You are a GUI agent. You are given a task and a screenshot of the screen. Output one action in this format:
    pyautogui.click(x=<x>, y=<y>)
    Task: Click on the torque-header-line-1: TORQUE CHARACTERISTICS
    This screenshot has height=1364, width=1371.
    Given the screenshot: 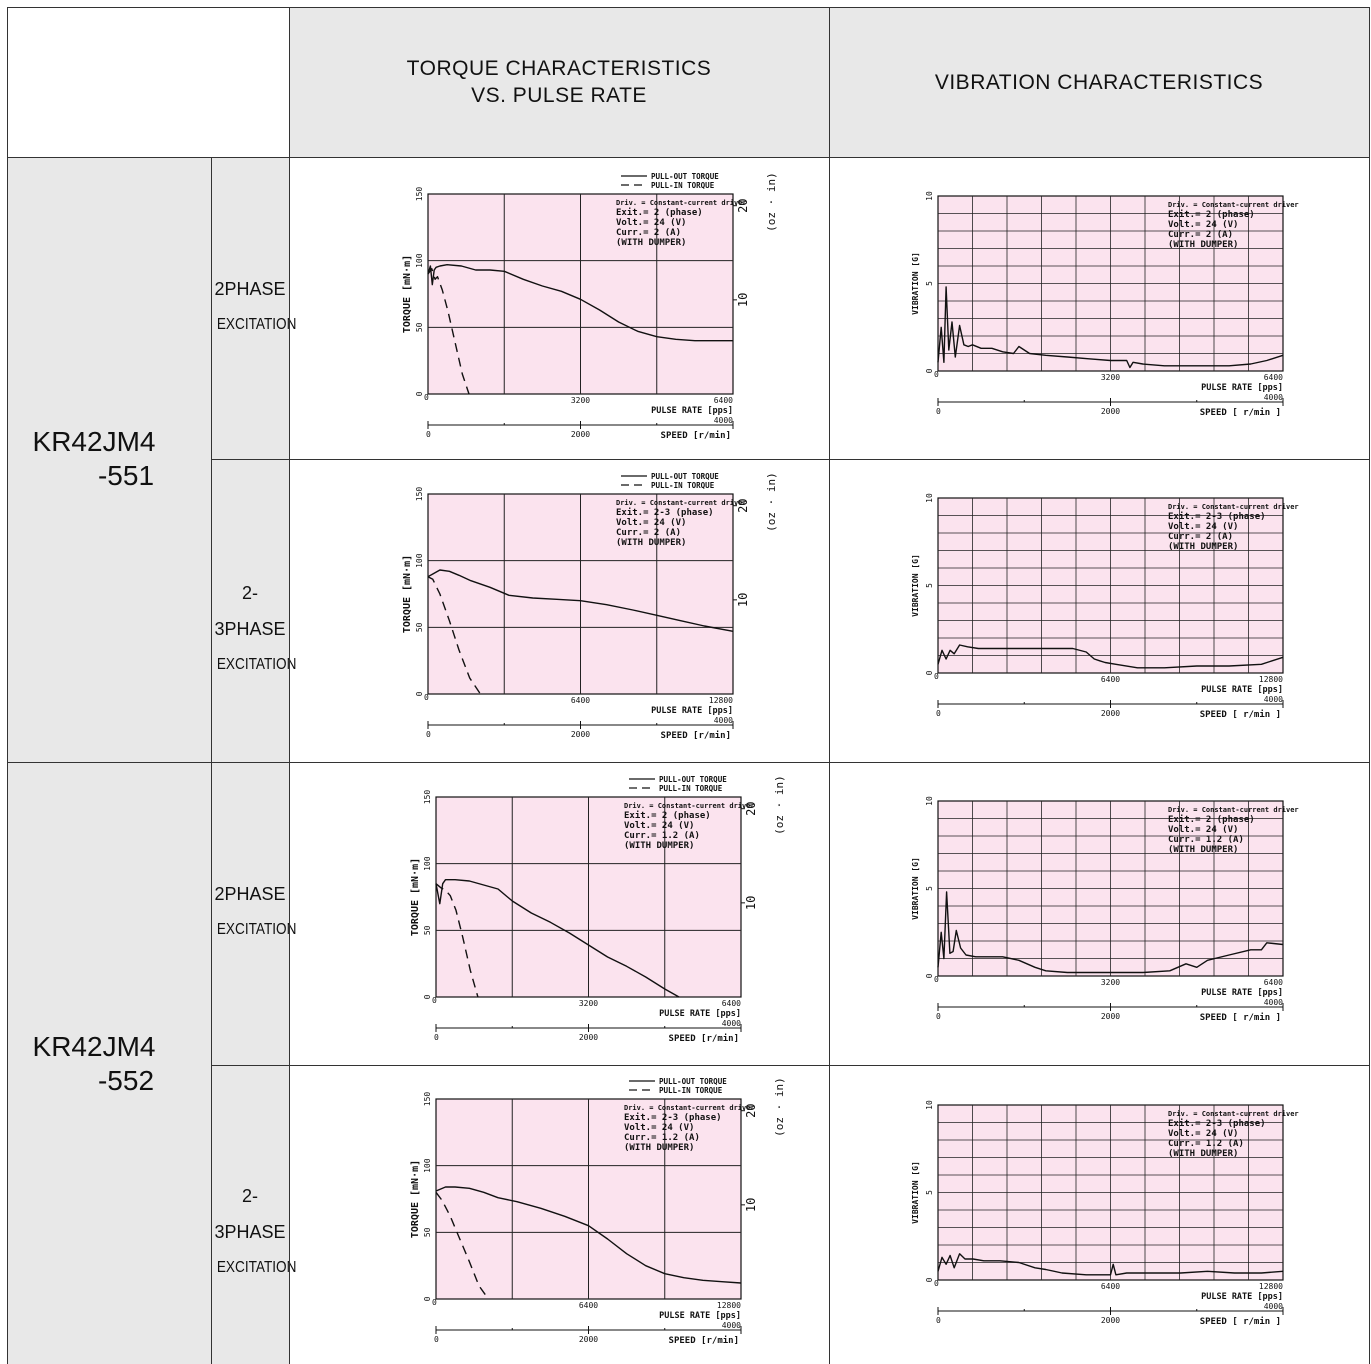 What is the action you would take?
    pyautogui.click(x=559, y=68)
    